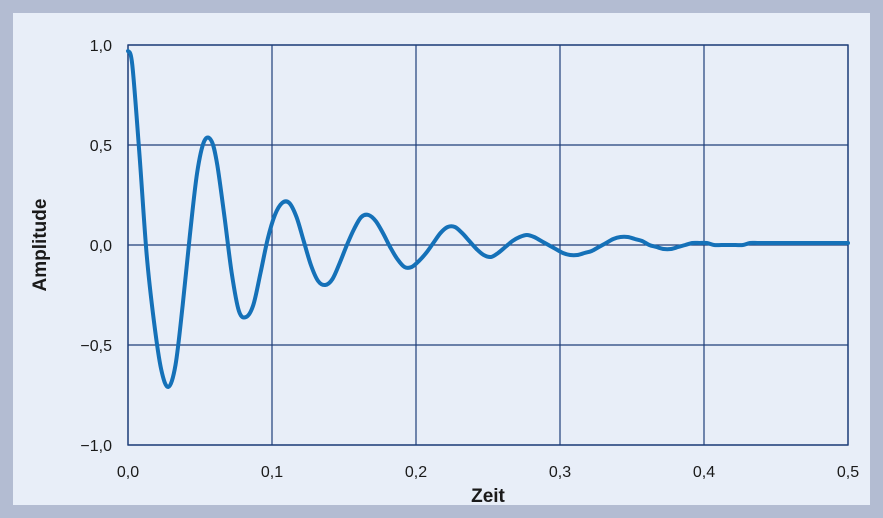 The width and height of the screenshot is (883, 518). What do you see at coordinates (416, 472) in the screenshot?
I see `x-tick-label: 0,2` at bounding box center [416, 472].